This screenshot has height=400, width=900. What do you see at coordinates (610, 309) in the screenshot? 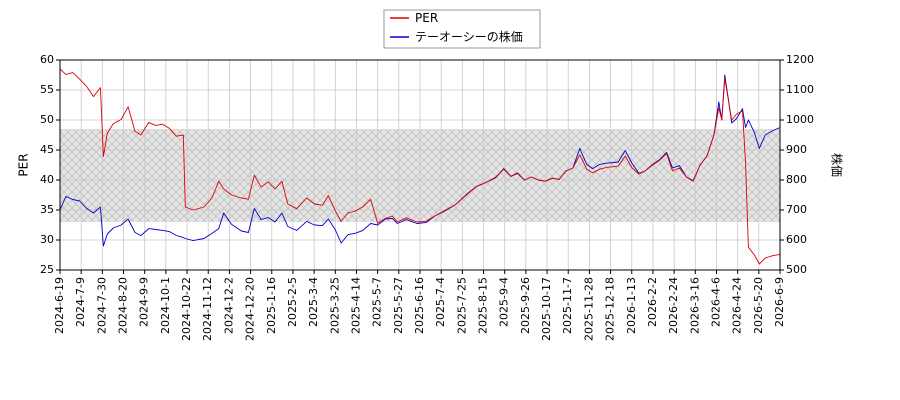
I see `x-tick-label: 2025-12-18` at bounding box center [610, 309].